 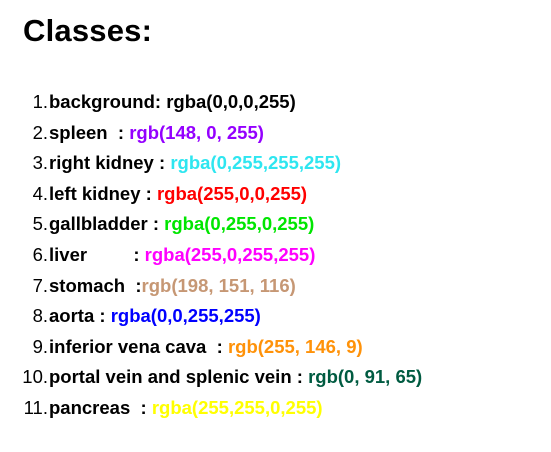 What do you see at coordinates (92, 407) in the screenshot?
I see `class-name: pancreas` at bounding box center [92, 407].